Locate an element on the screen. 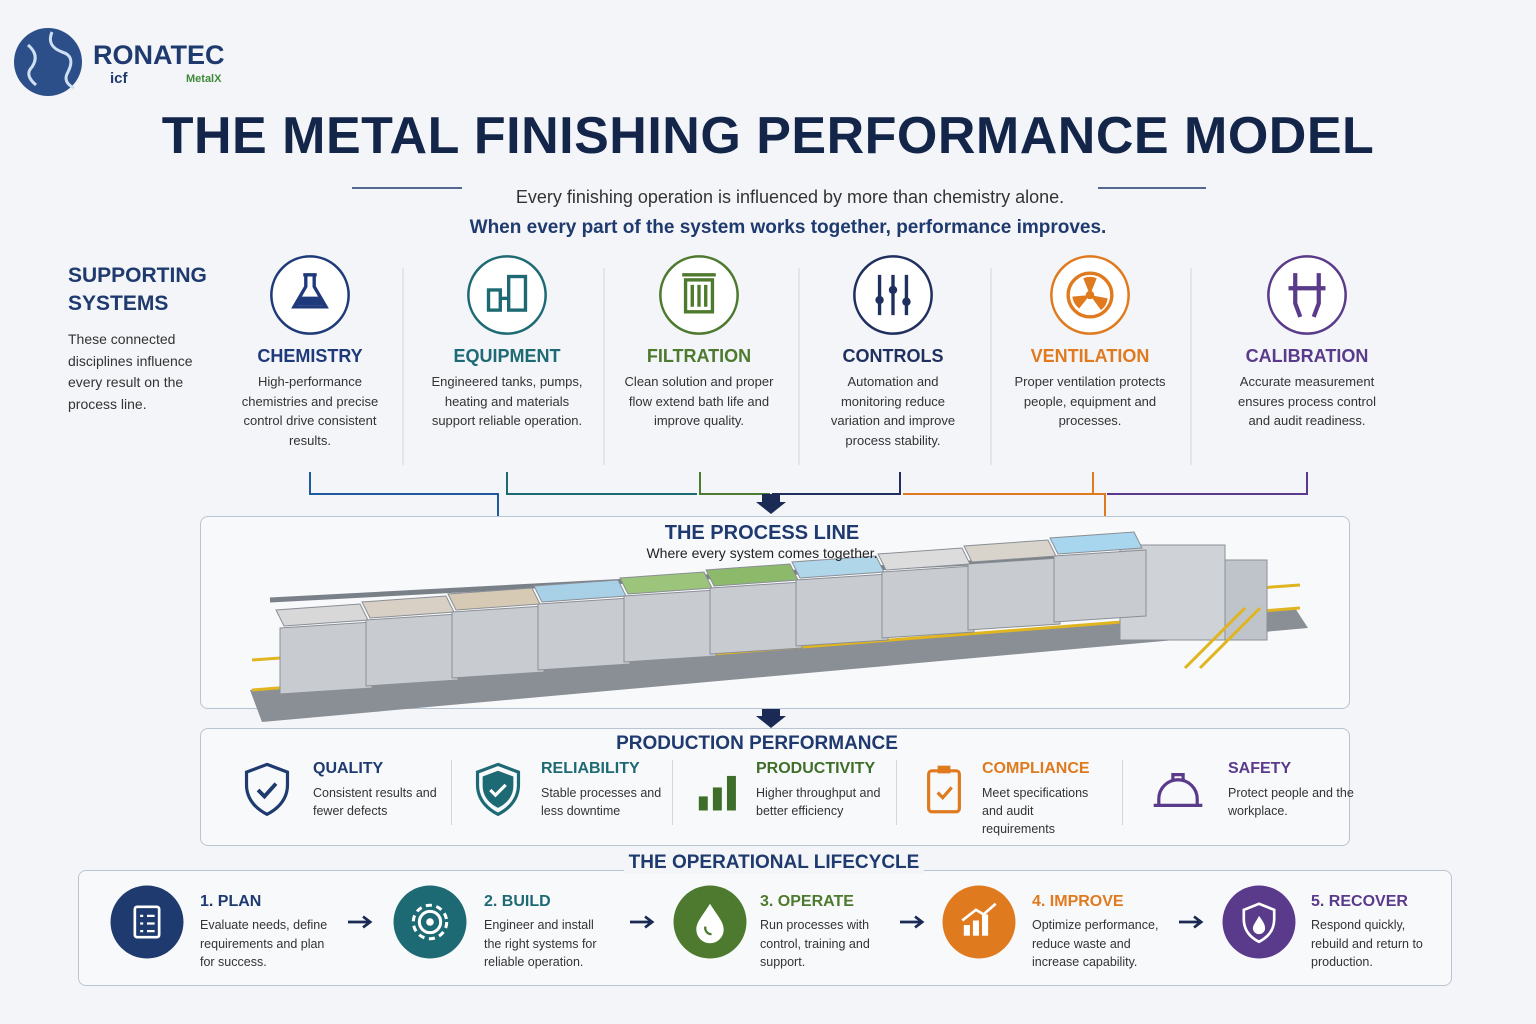 This screenshot has height=1024, width=1536. performance-description: Protect people and the workplace. is located at coordinates (1291, 802).